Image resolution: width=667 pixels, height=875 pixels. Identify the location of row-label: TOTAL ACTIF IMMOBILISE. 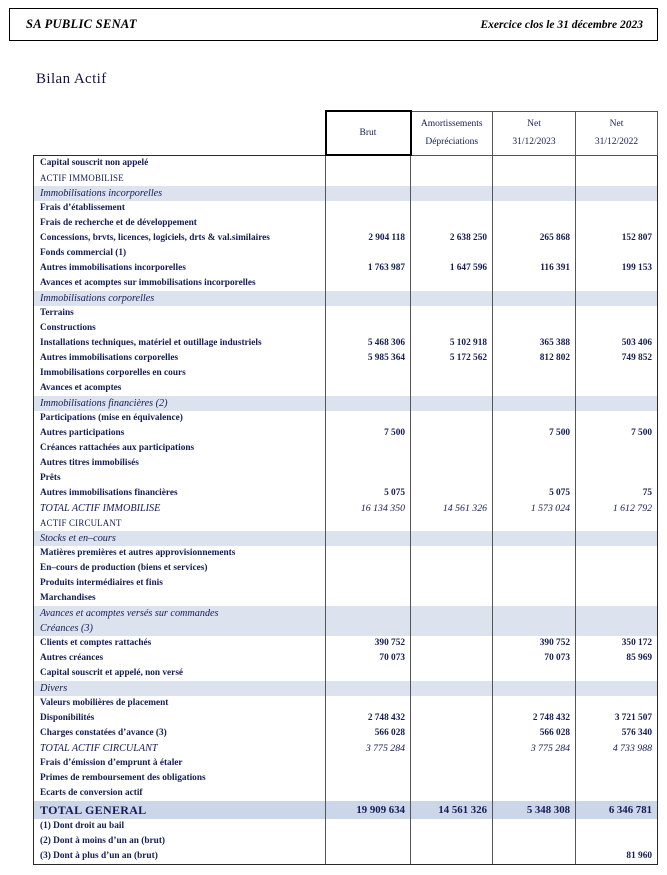
(179, 508).